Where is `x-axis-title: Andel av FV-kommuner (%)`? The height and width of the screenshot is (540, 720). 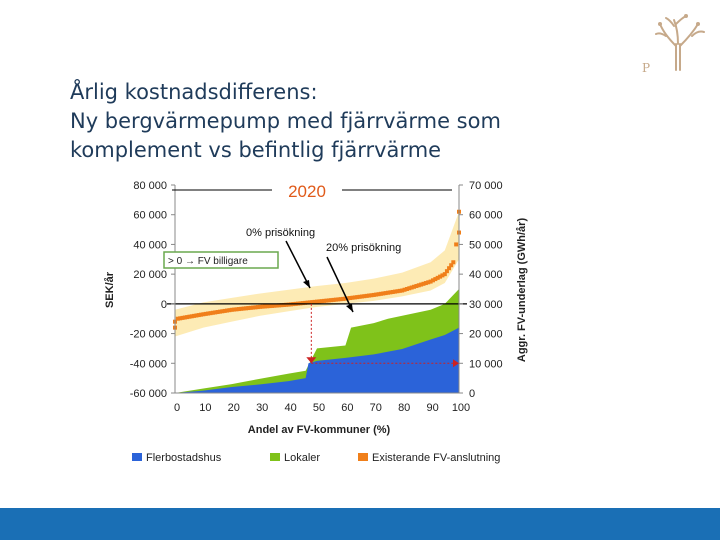 x-axis-title: Andel av FV-kommuner (%) is located at coordinates (319, 430).